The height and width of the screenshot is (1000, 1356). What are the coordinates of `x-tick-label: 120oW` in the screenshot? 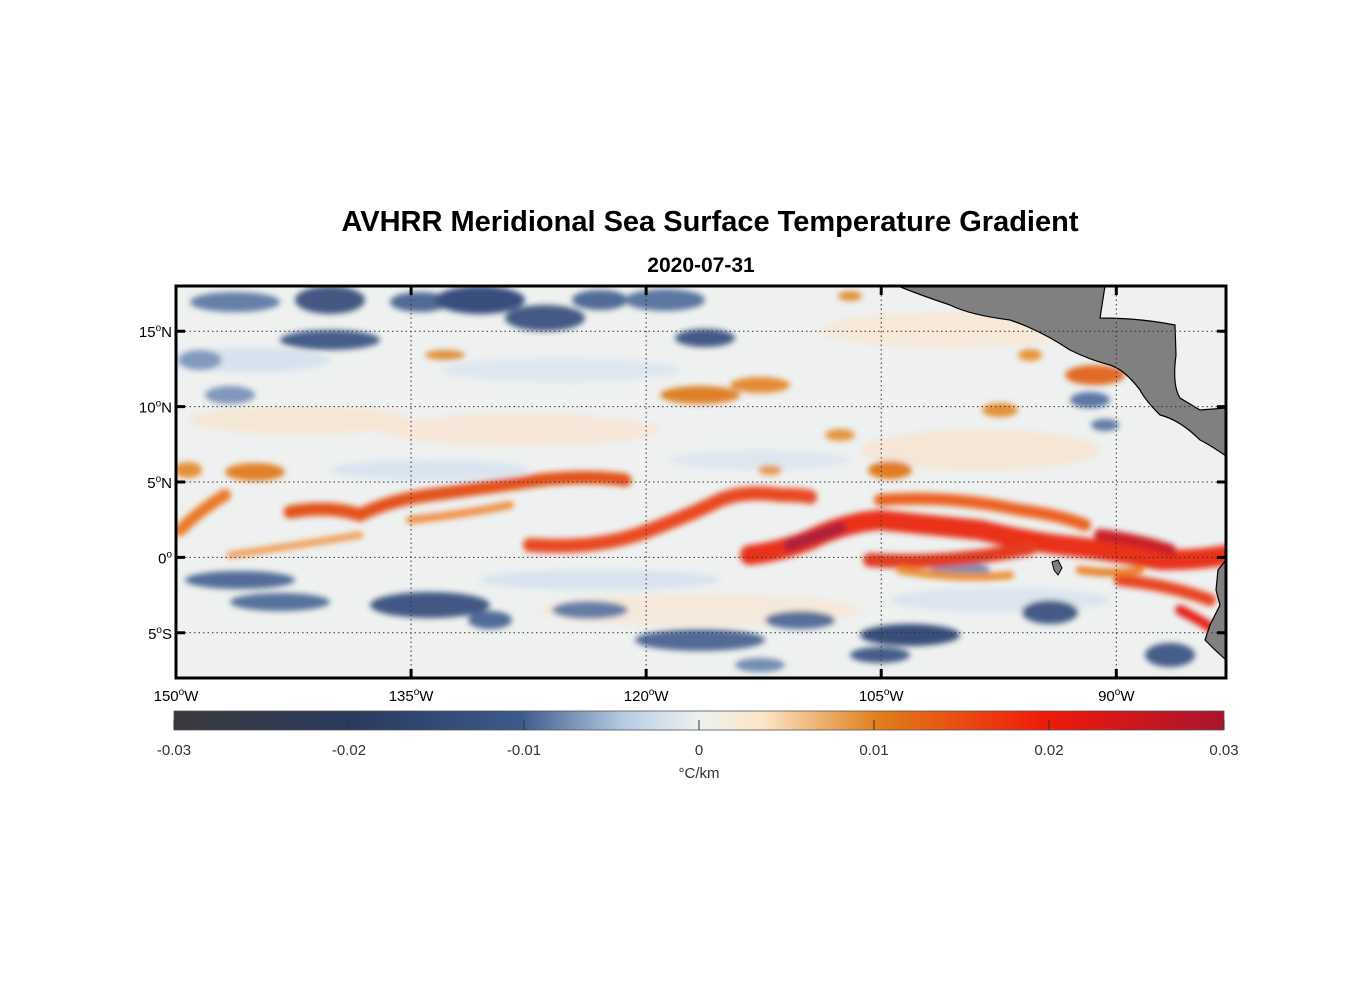 It's located at (647, 696).